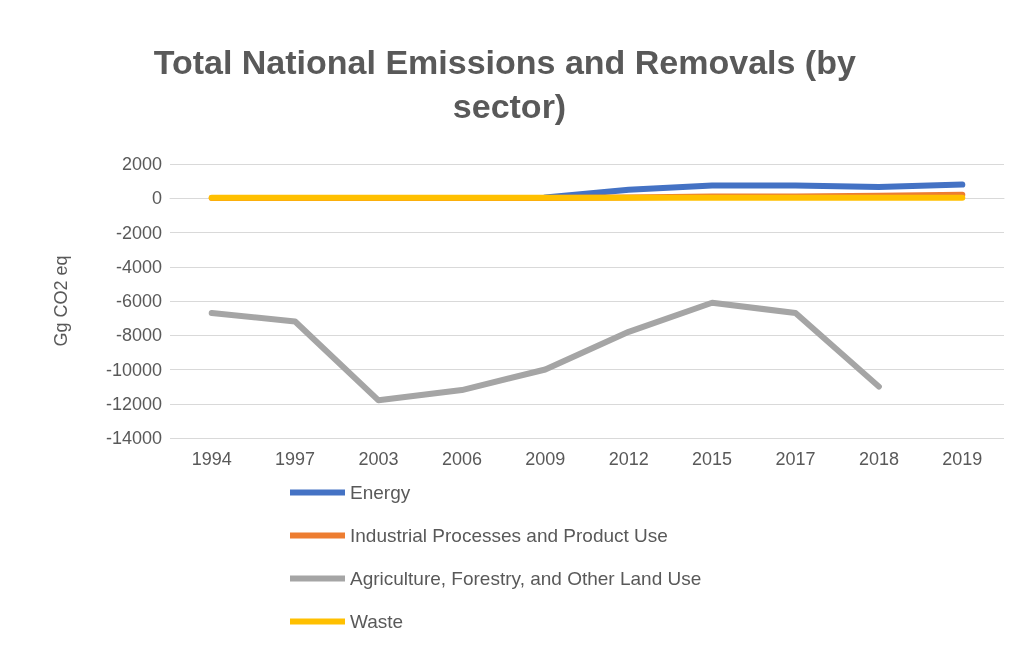 The width and height of the screenshot is (1019, 656). Describe the element at coordinates (509, 535) in the screenshot. I see `legend-label: Industrial Processes and Product Use` at that location.